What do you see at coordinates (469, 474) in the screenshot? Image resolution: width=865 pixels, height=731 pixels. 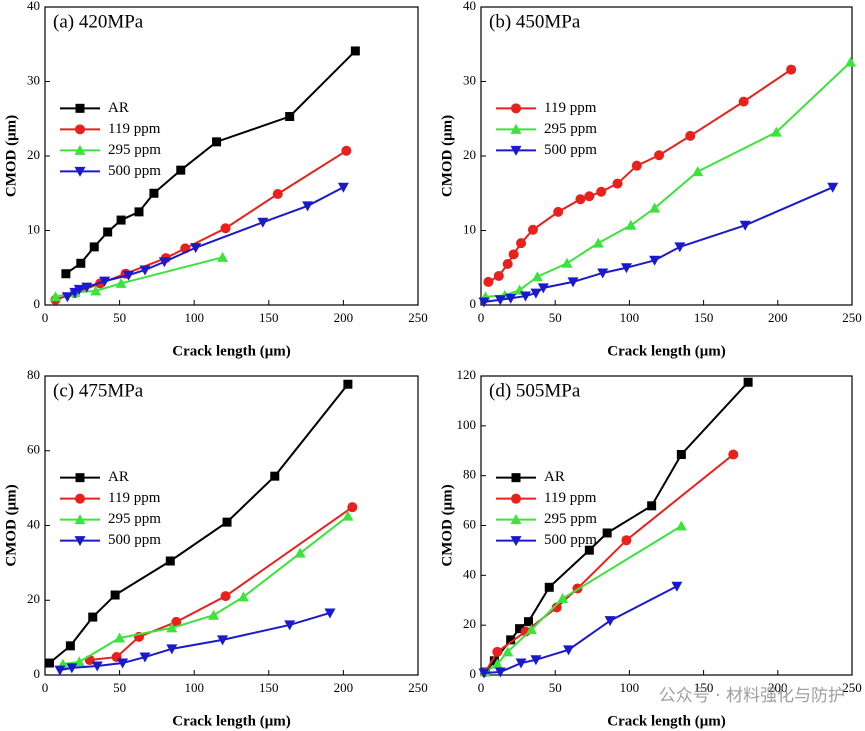 I see `y-tick-label: 80` at bounding box center [469, 474].